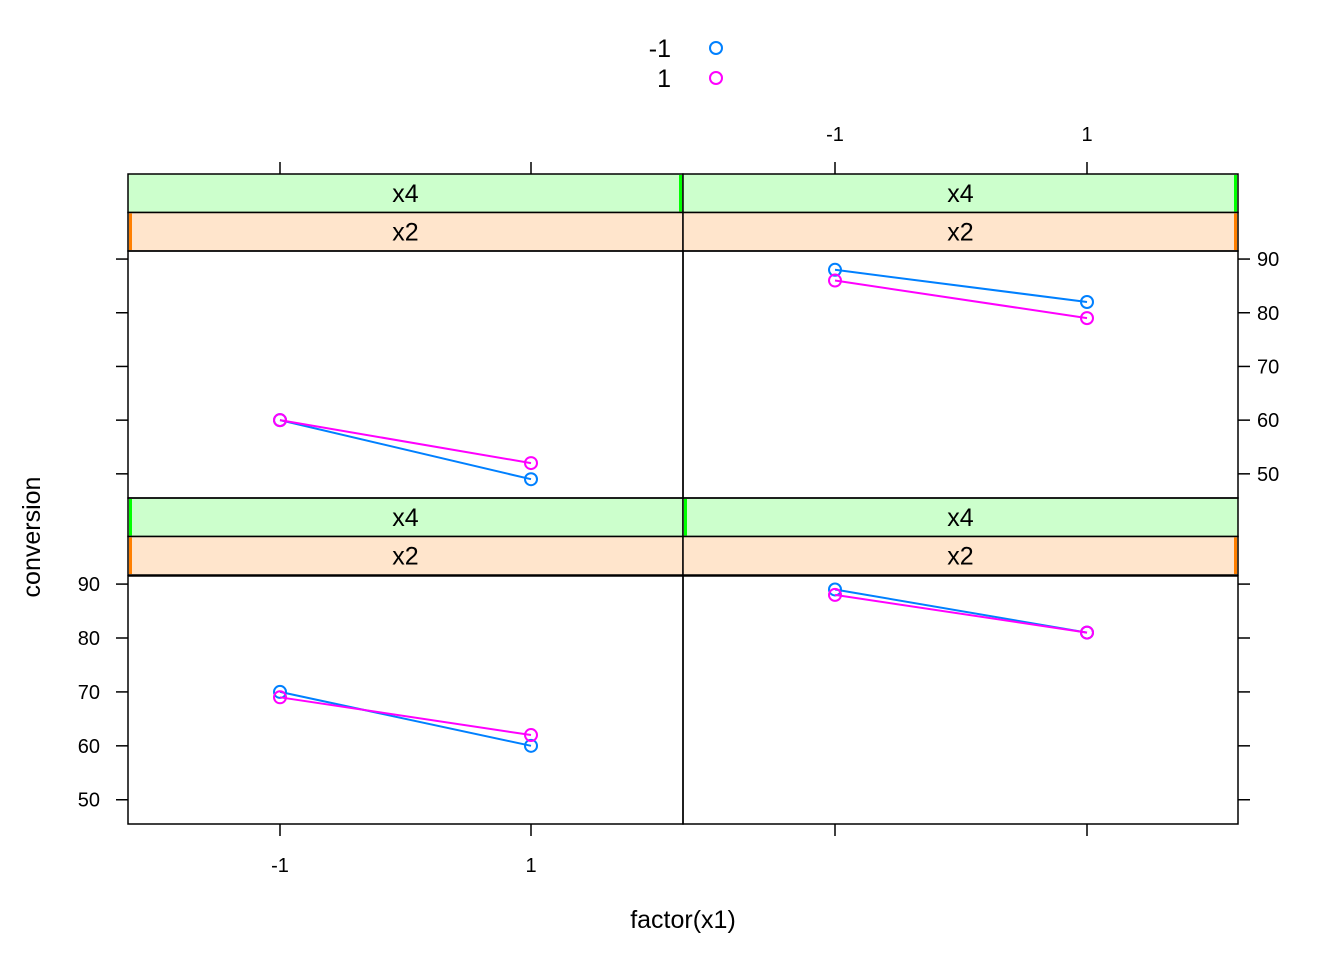 This screenshot has height=960, width=1344. What do you see at coordinates (660, 49) in the screenshot?
I see `legend-label: -1` at bounding box center [660, 49].